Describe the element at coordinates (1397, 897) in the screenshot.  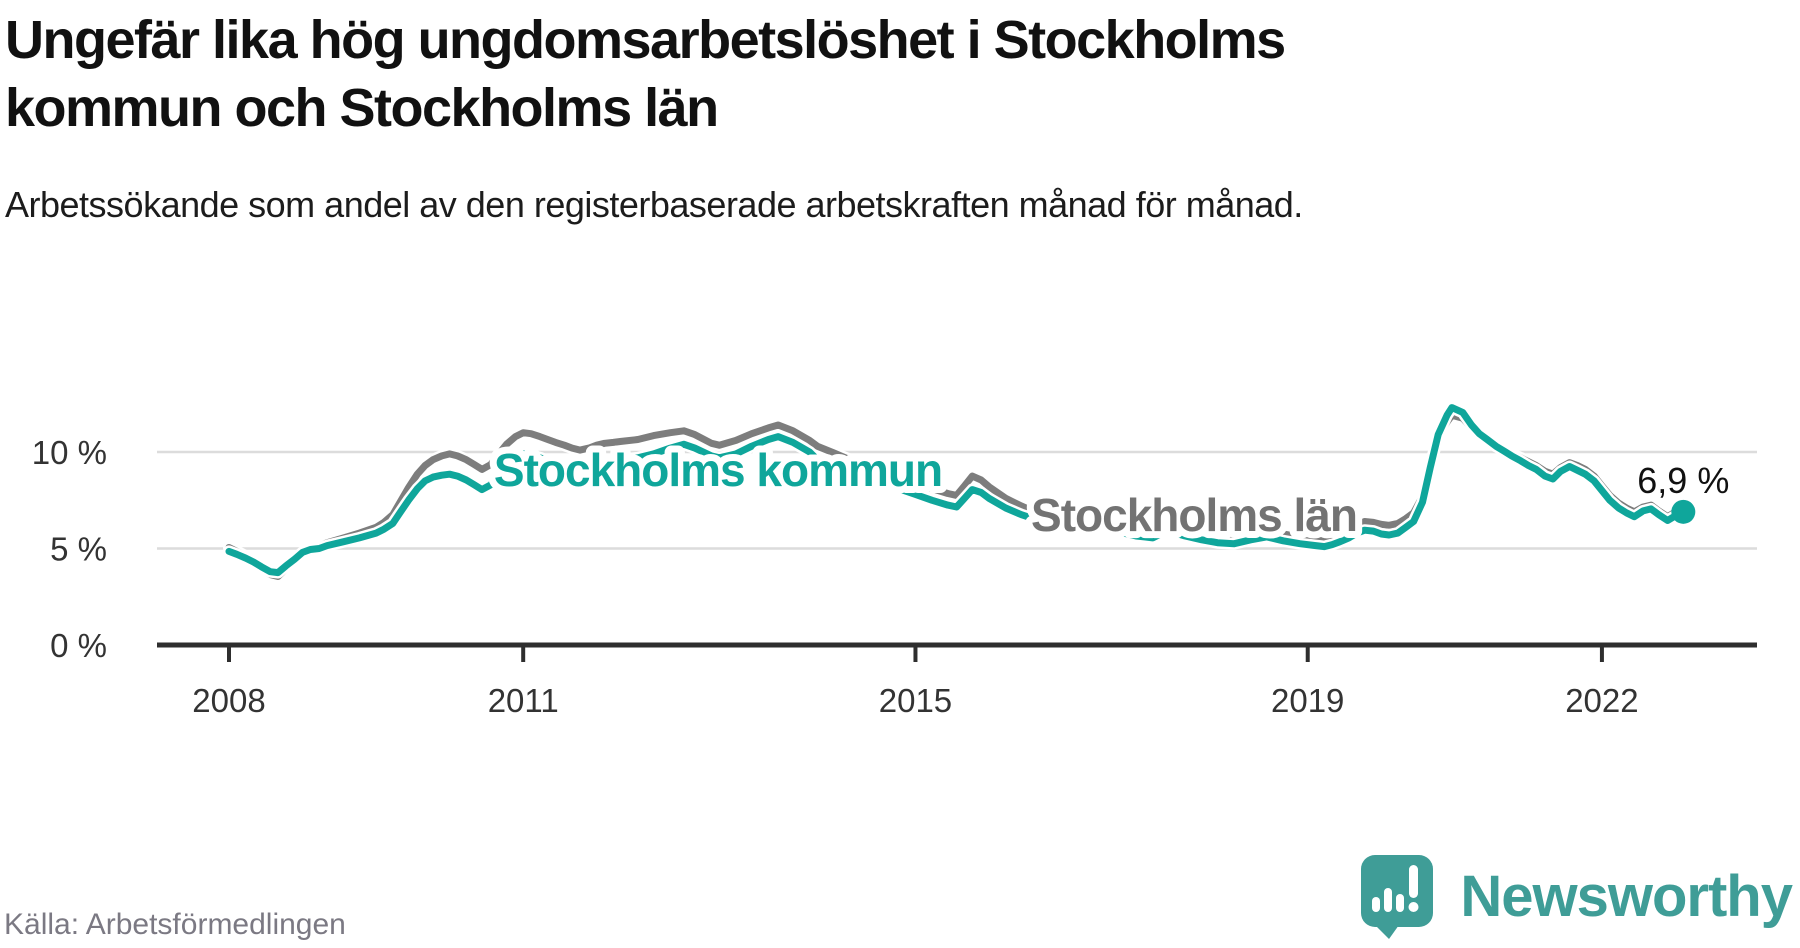
I see `newsworthy-logo-icon` at that location.